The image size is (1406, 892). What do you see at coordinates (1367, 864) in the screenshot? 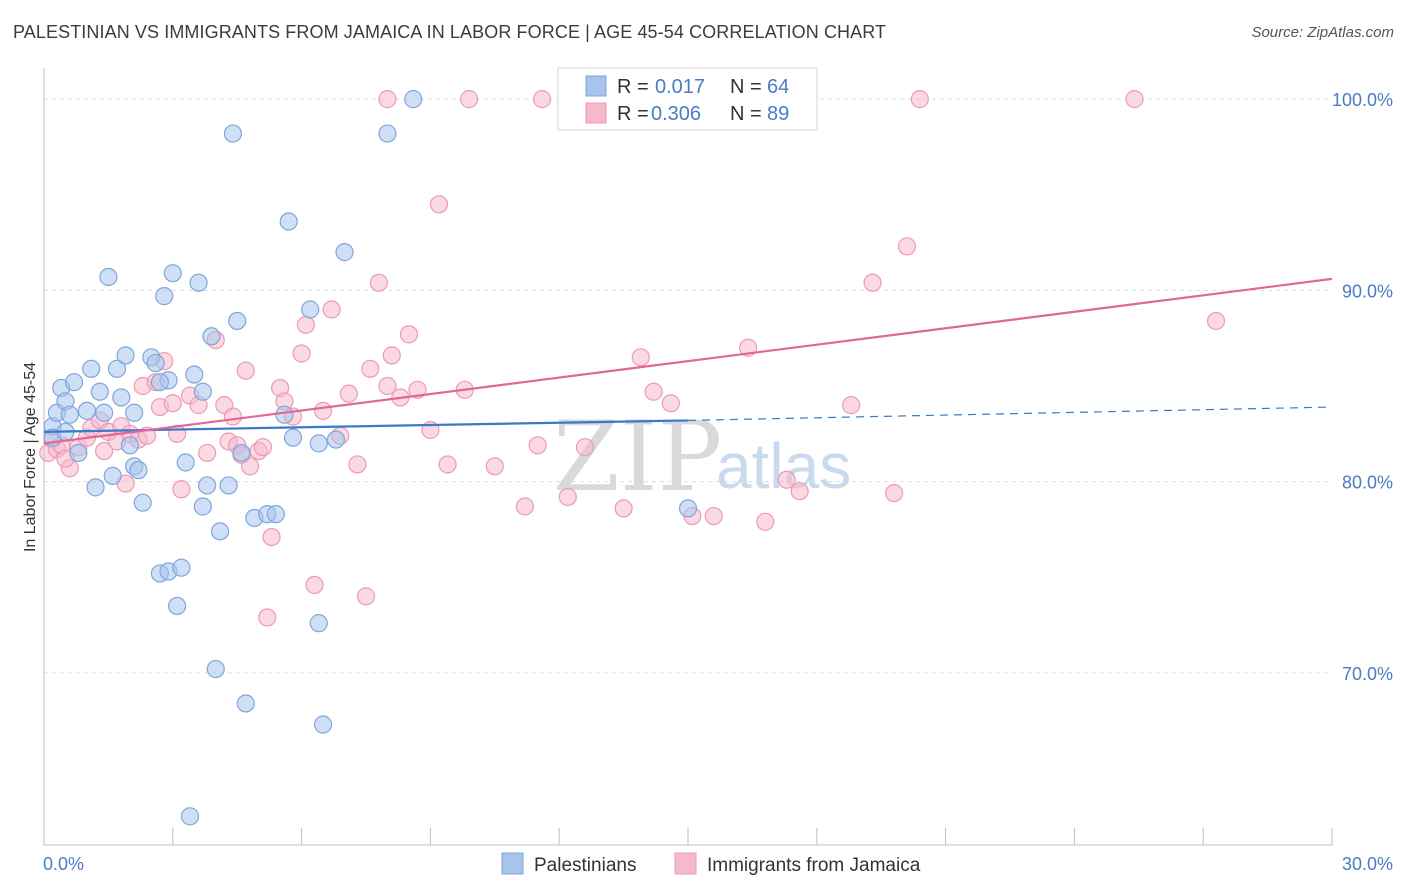
I see `x-tick-label-max: 30.0%` at bounding box center [1367, 864].